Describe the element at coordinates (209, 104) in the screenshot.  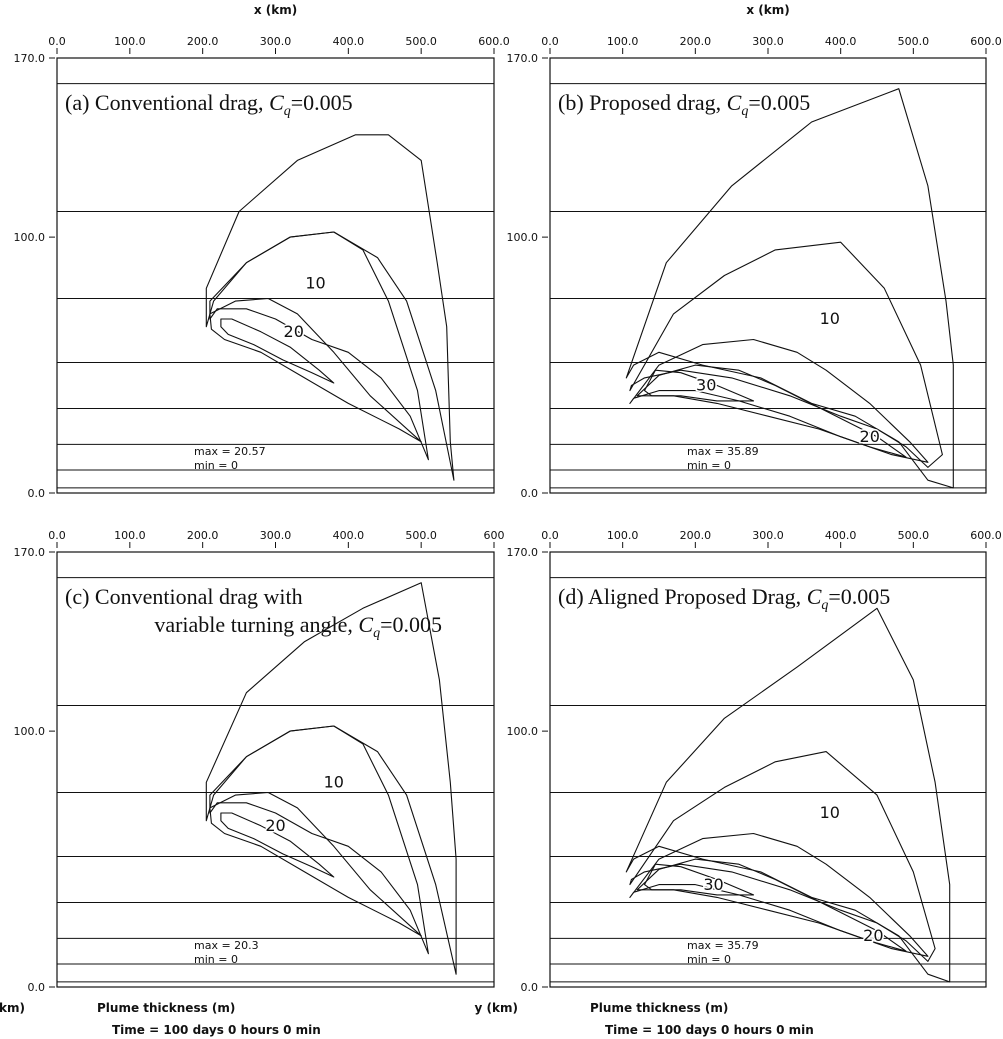
I see `panel-title-a: (a) Conventional drag, Cq=0.005` at that location.